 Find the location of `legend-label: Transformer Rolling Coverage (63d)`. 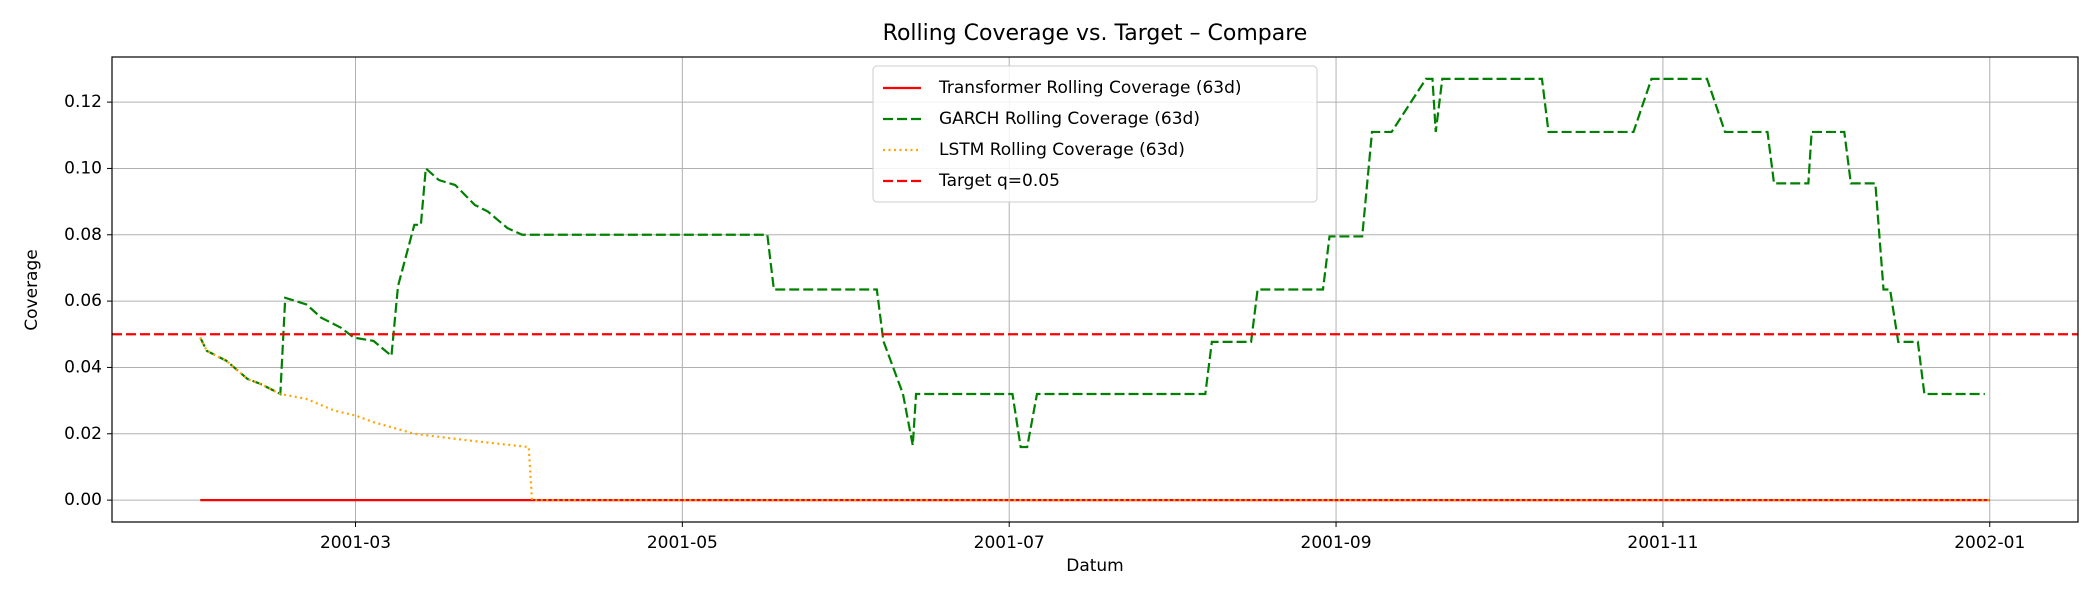

legend-label: Transformer Rolling Coverage (63d) is located at coordinates (1090, 88).